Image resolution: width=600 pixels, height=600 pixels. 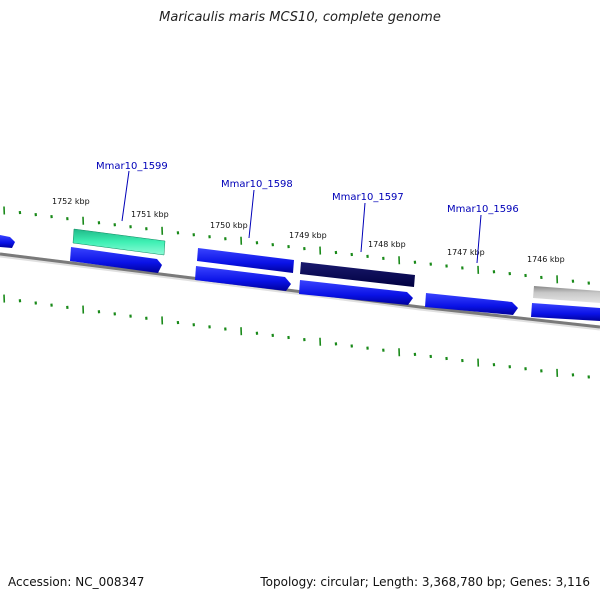 I want to click on tick-label-1751: 1751 kbp, so click(x=150, y=214).